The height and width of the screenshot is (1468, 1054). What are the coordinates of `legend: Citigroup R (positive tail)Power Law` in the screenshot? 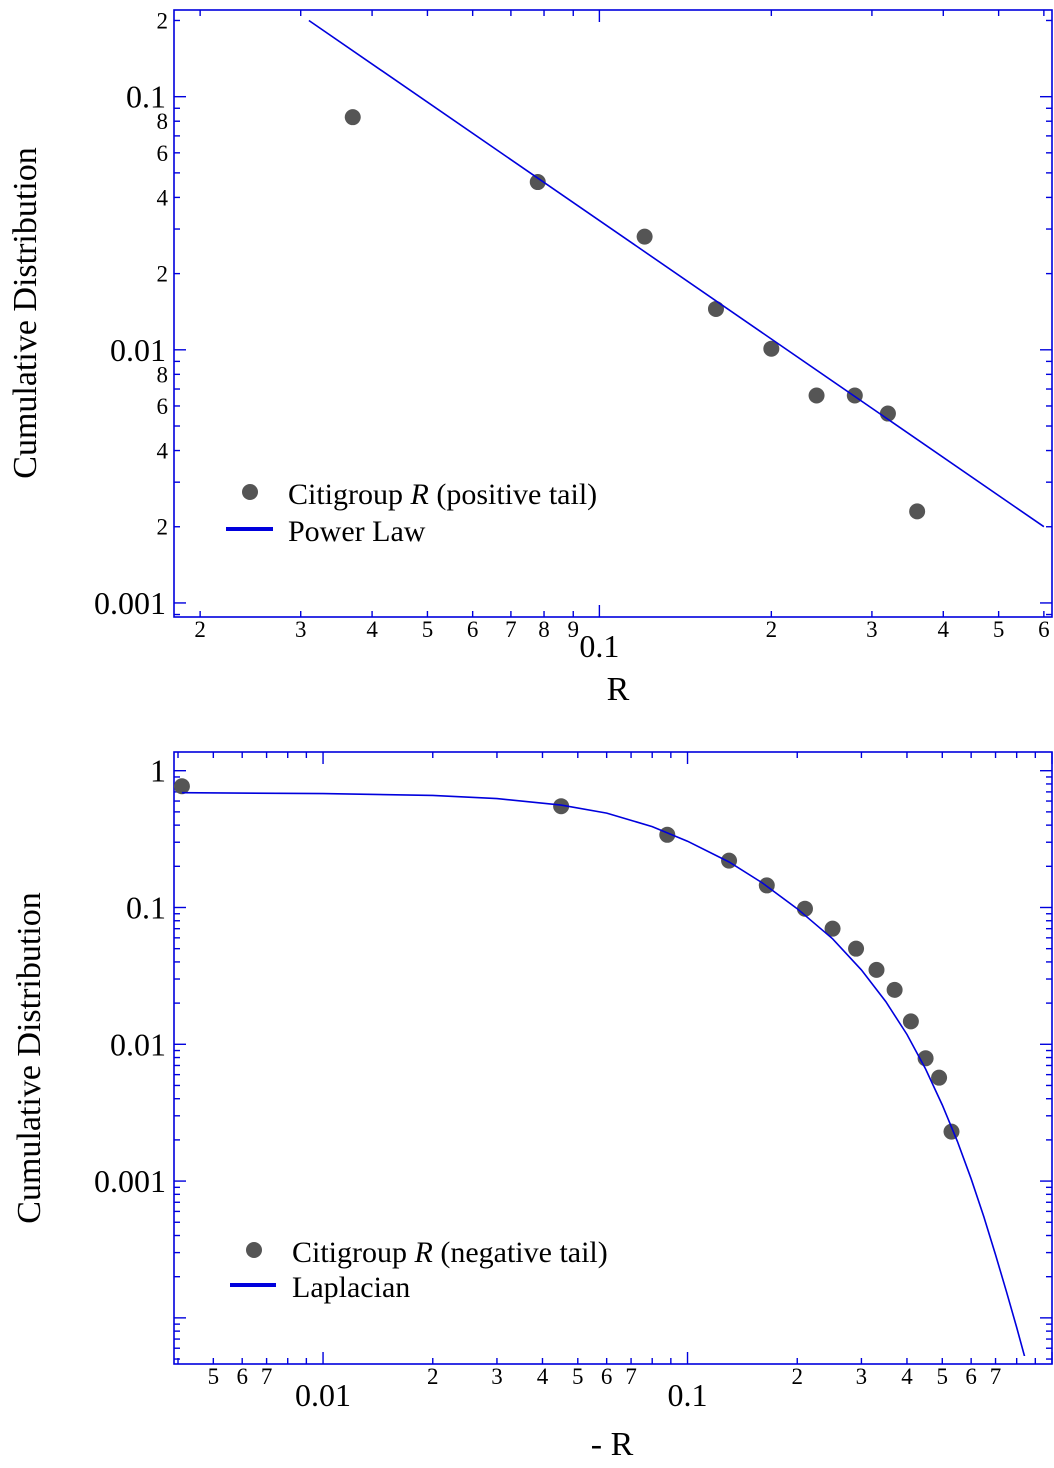 It's located at (411, 513).